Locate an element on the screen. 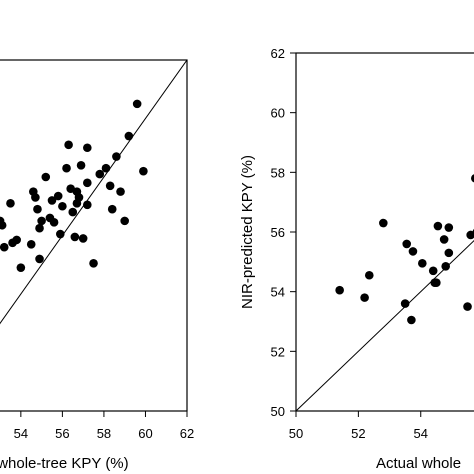 The image size is (474, 474). y-tick-label: 50 is located at coordinates (278, 411).